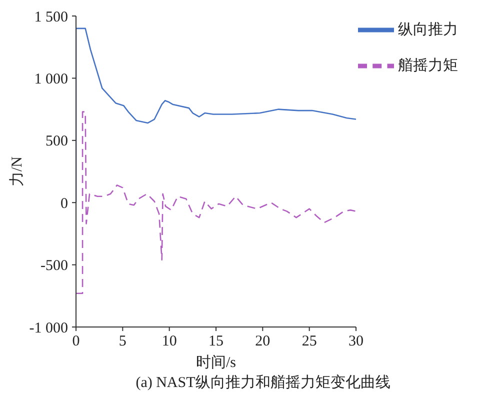 The image size is (484, 413). Describe the element at coordinates (169, 342) in the screenshot. I see `x-tick-label: 10` at that location.